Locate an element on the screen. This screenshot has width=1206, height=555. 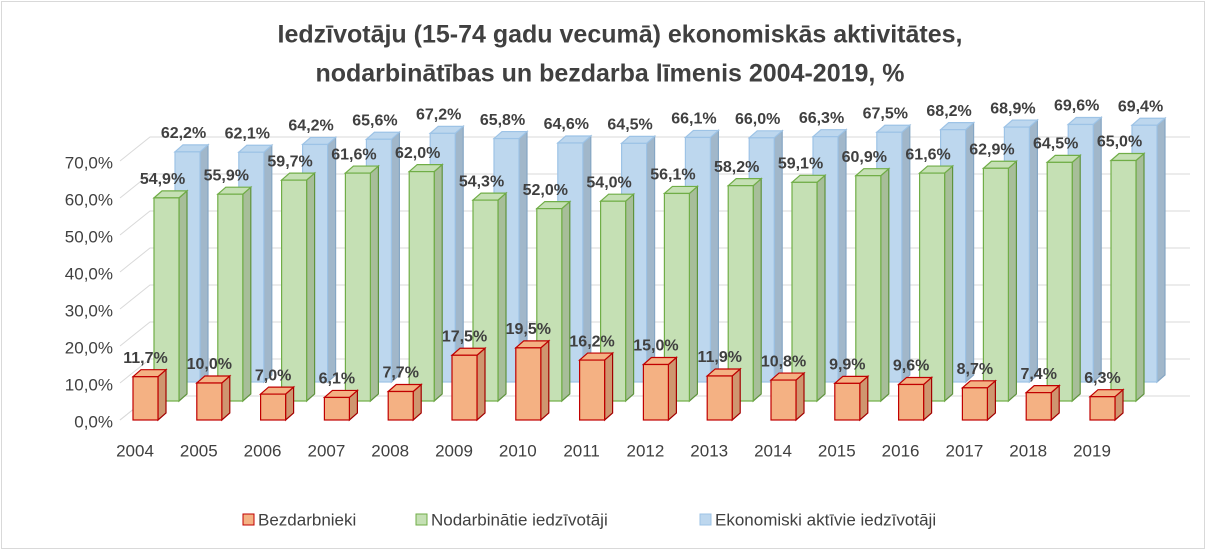
x-tick-label: 2018 is located at coordinates (1028, 450).